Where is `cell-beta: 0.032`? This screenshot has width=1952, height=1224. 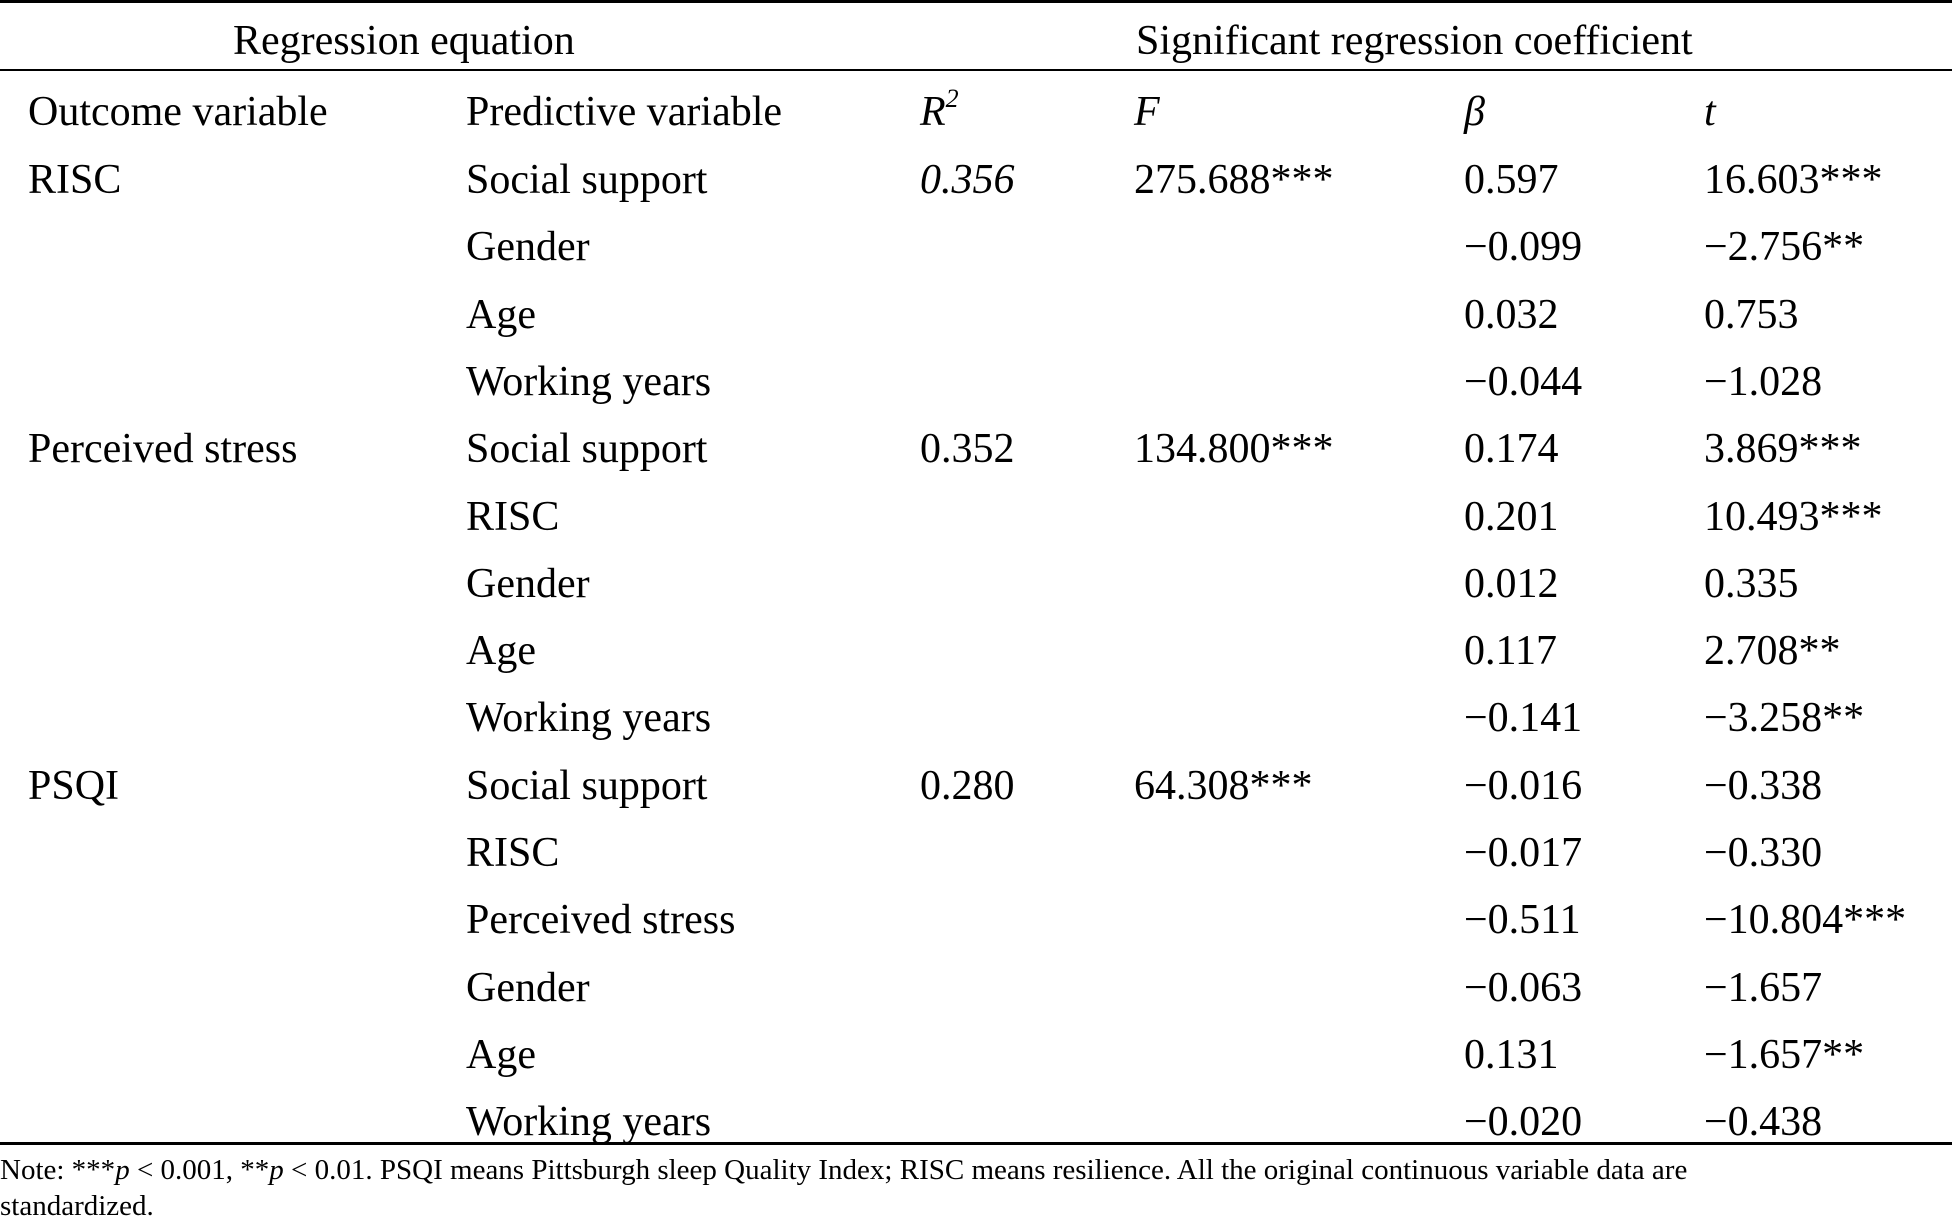 cell-beta: 0.032 is located at coordinates (1511, 315).